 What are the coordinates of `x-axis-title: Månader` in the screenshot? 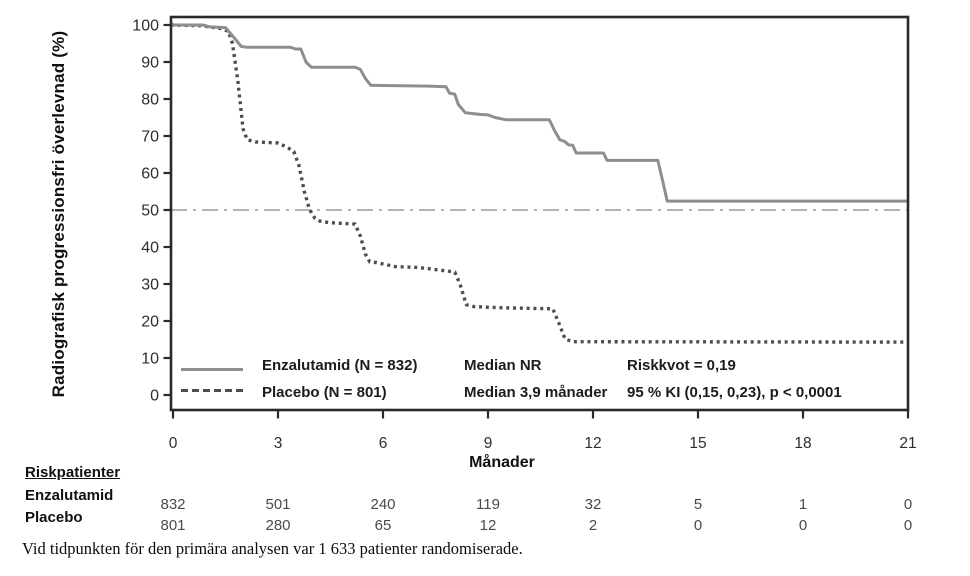 It's located at (502, 462).